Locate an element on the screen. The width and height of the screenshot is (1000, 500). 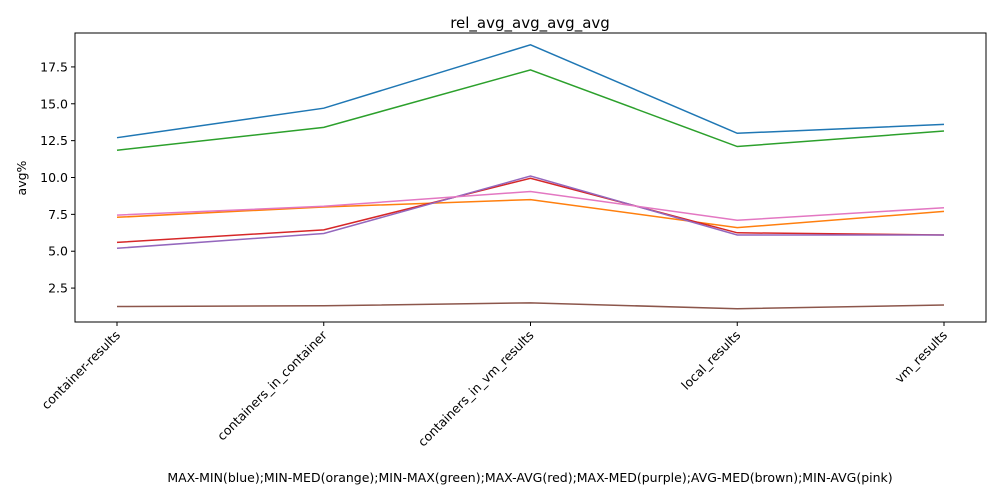
x-tick-label: vm_results is located at coordinates (921, 357).